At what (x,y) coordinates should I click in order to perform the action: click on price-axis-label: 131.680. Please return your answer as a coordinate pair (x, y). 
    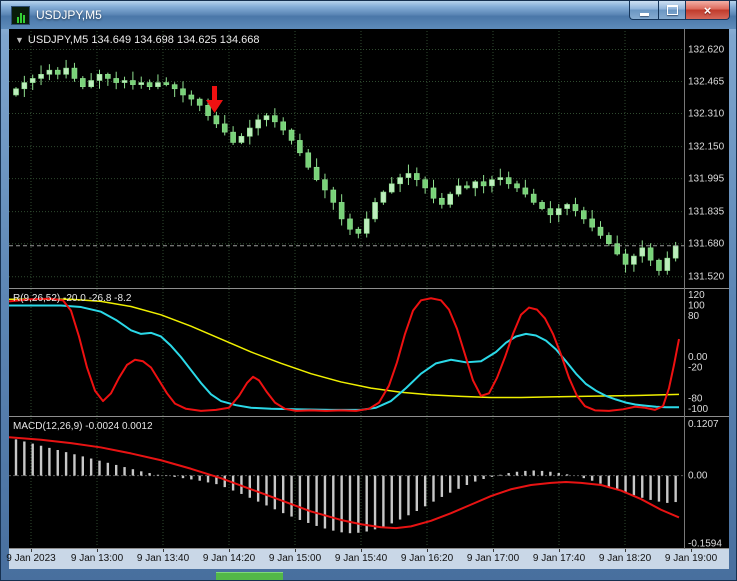
    Looking at the image, I should click on (706, 244).